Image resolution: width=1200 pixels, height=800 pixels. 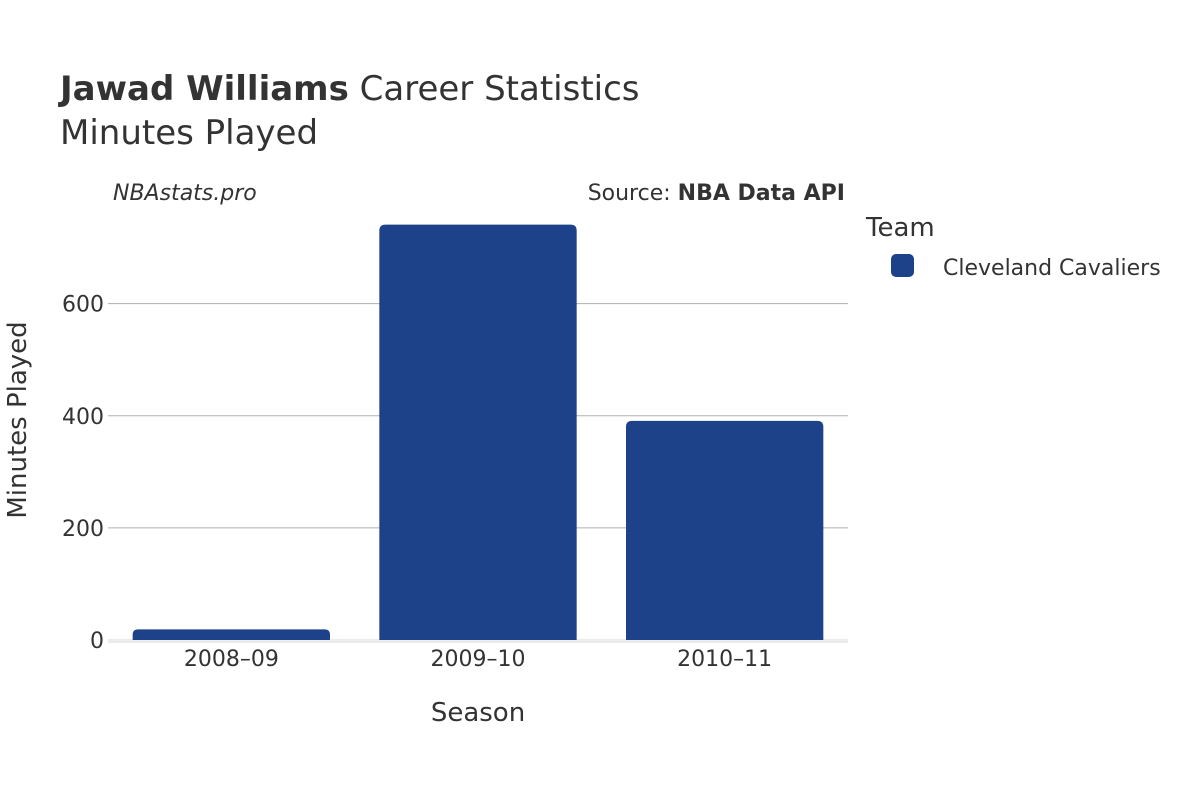 What do you see at coordinates (1052, 268) in the screenshot?
I see `legend-item-label: Cleveland Cavaliers` at bounding box center [1052, 268].